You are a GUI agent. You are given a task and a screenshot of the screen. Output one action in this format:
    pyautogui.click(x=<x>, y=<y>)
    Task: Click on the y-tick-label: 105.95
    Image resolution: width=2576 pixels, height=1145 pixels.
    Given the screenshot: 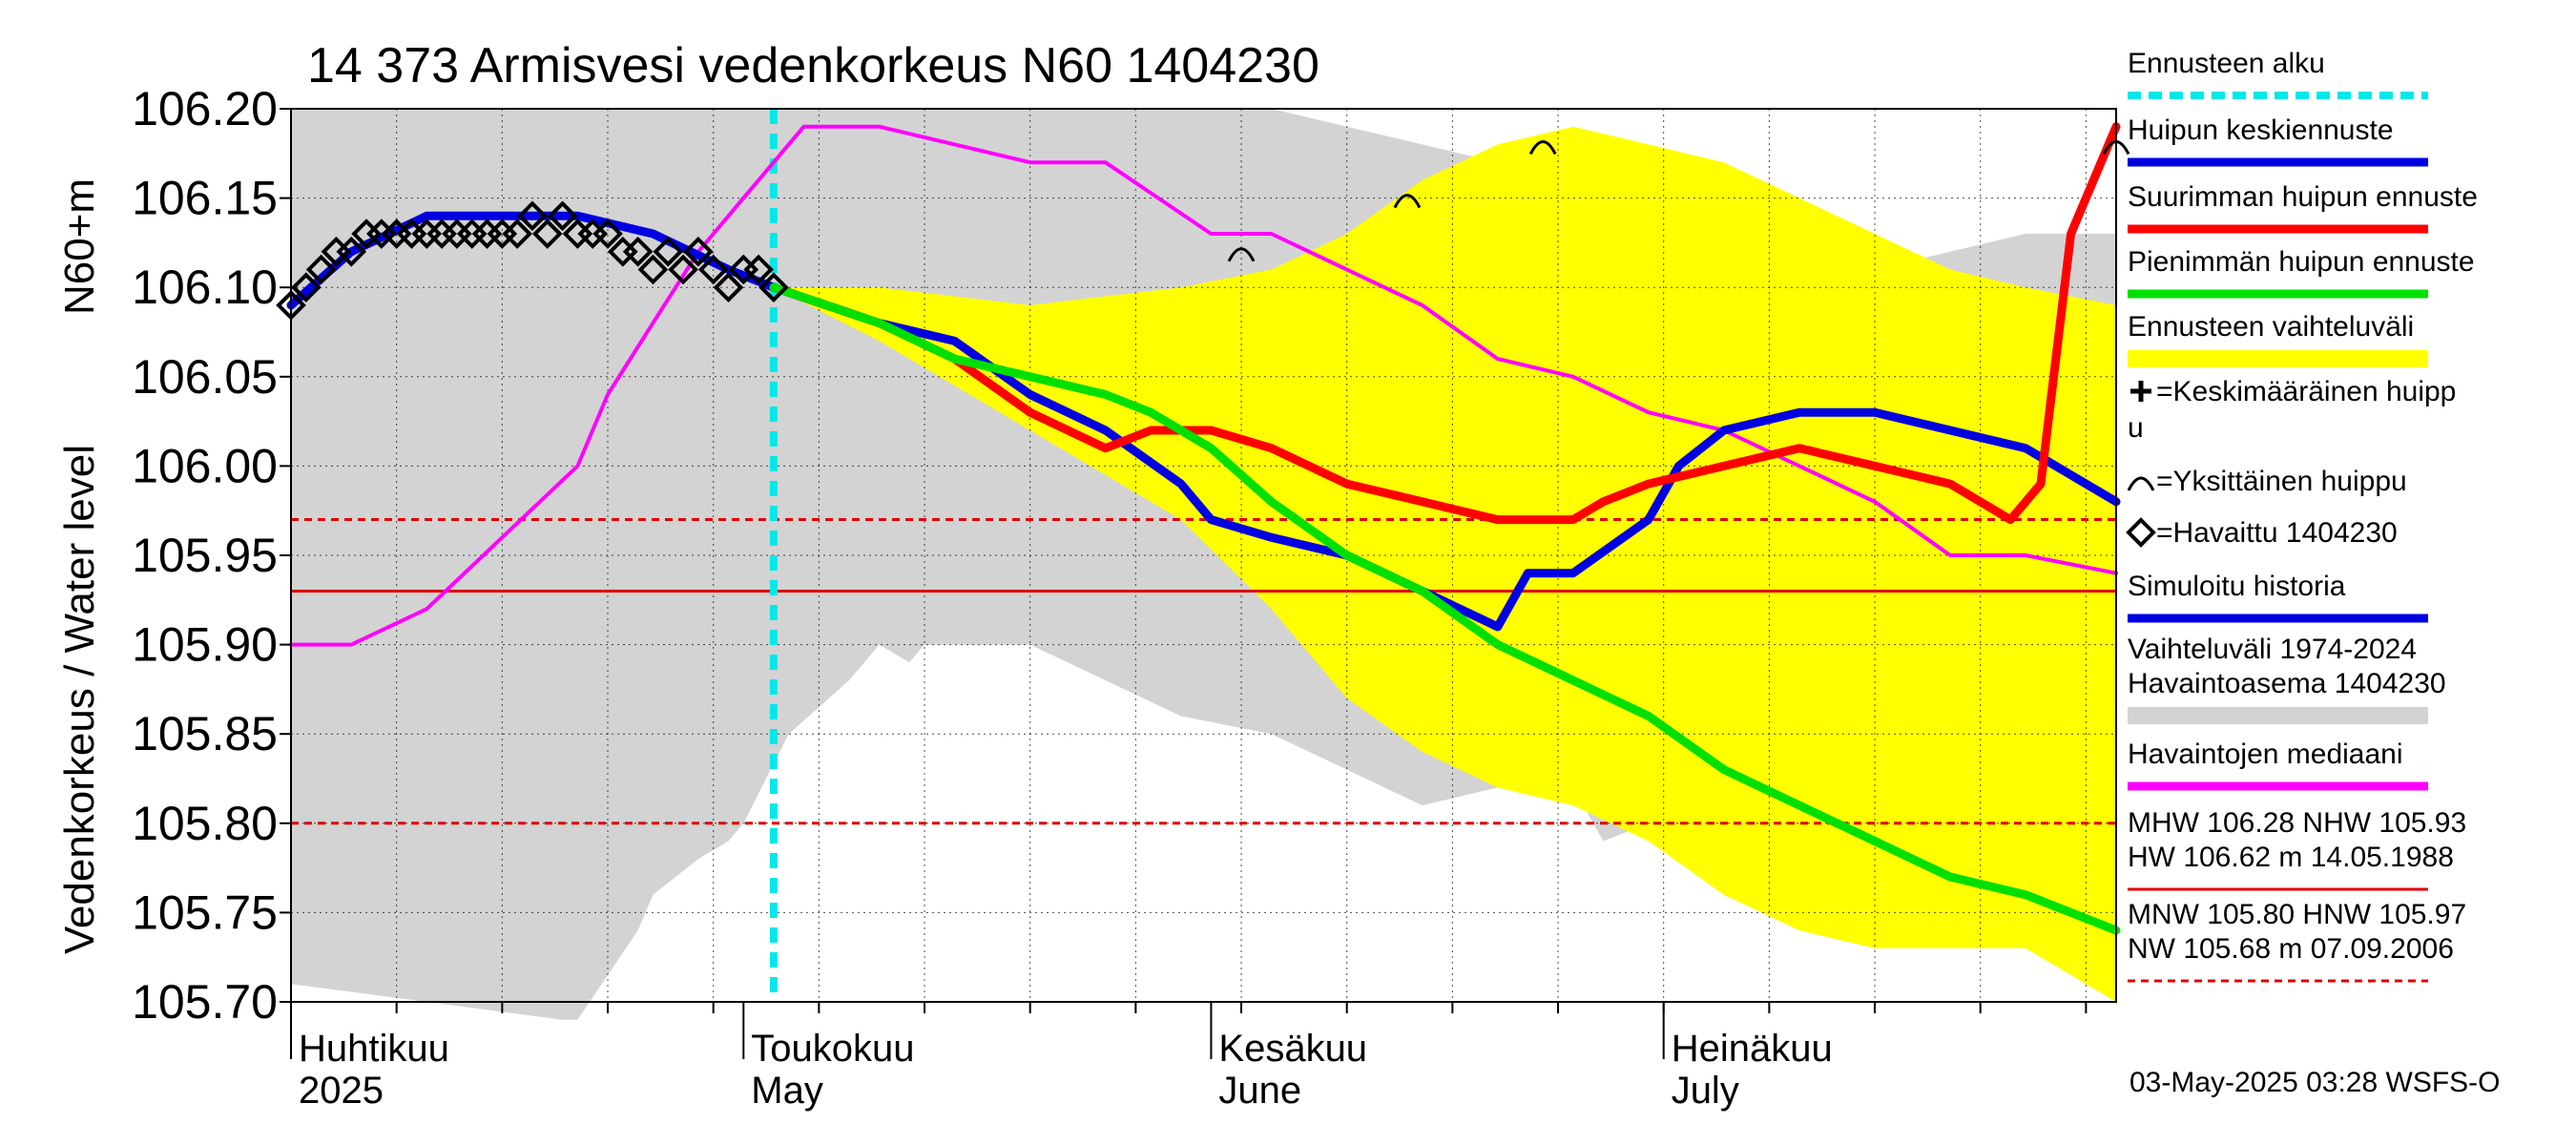 What is the action you would take?
    pyautogui.click(x=205, y=555)
    